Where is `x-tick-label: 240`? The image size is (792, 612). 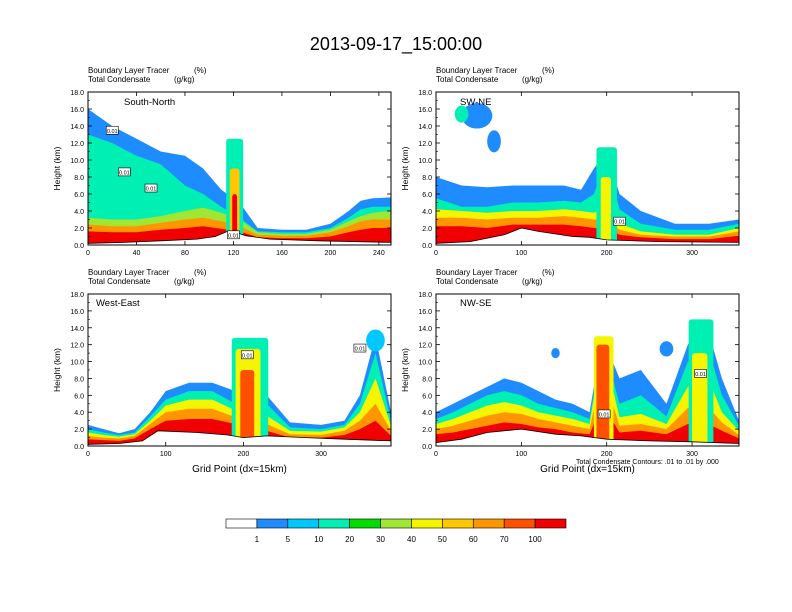 x-tick-label: 240 is located at coordinates (379, 253).